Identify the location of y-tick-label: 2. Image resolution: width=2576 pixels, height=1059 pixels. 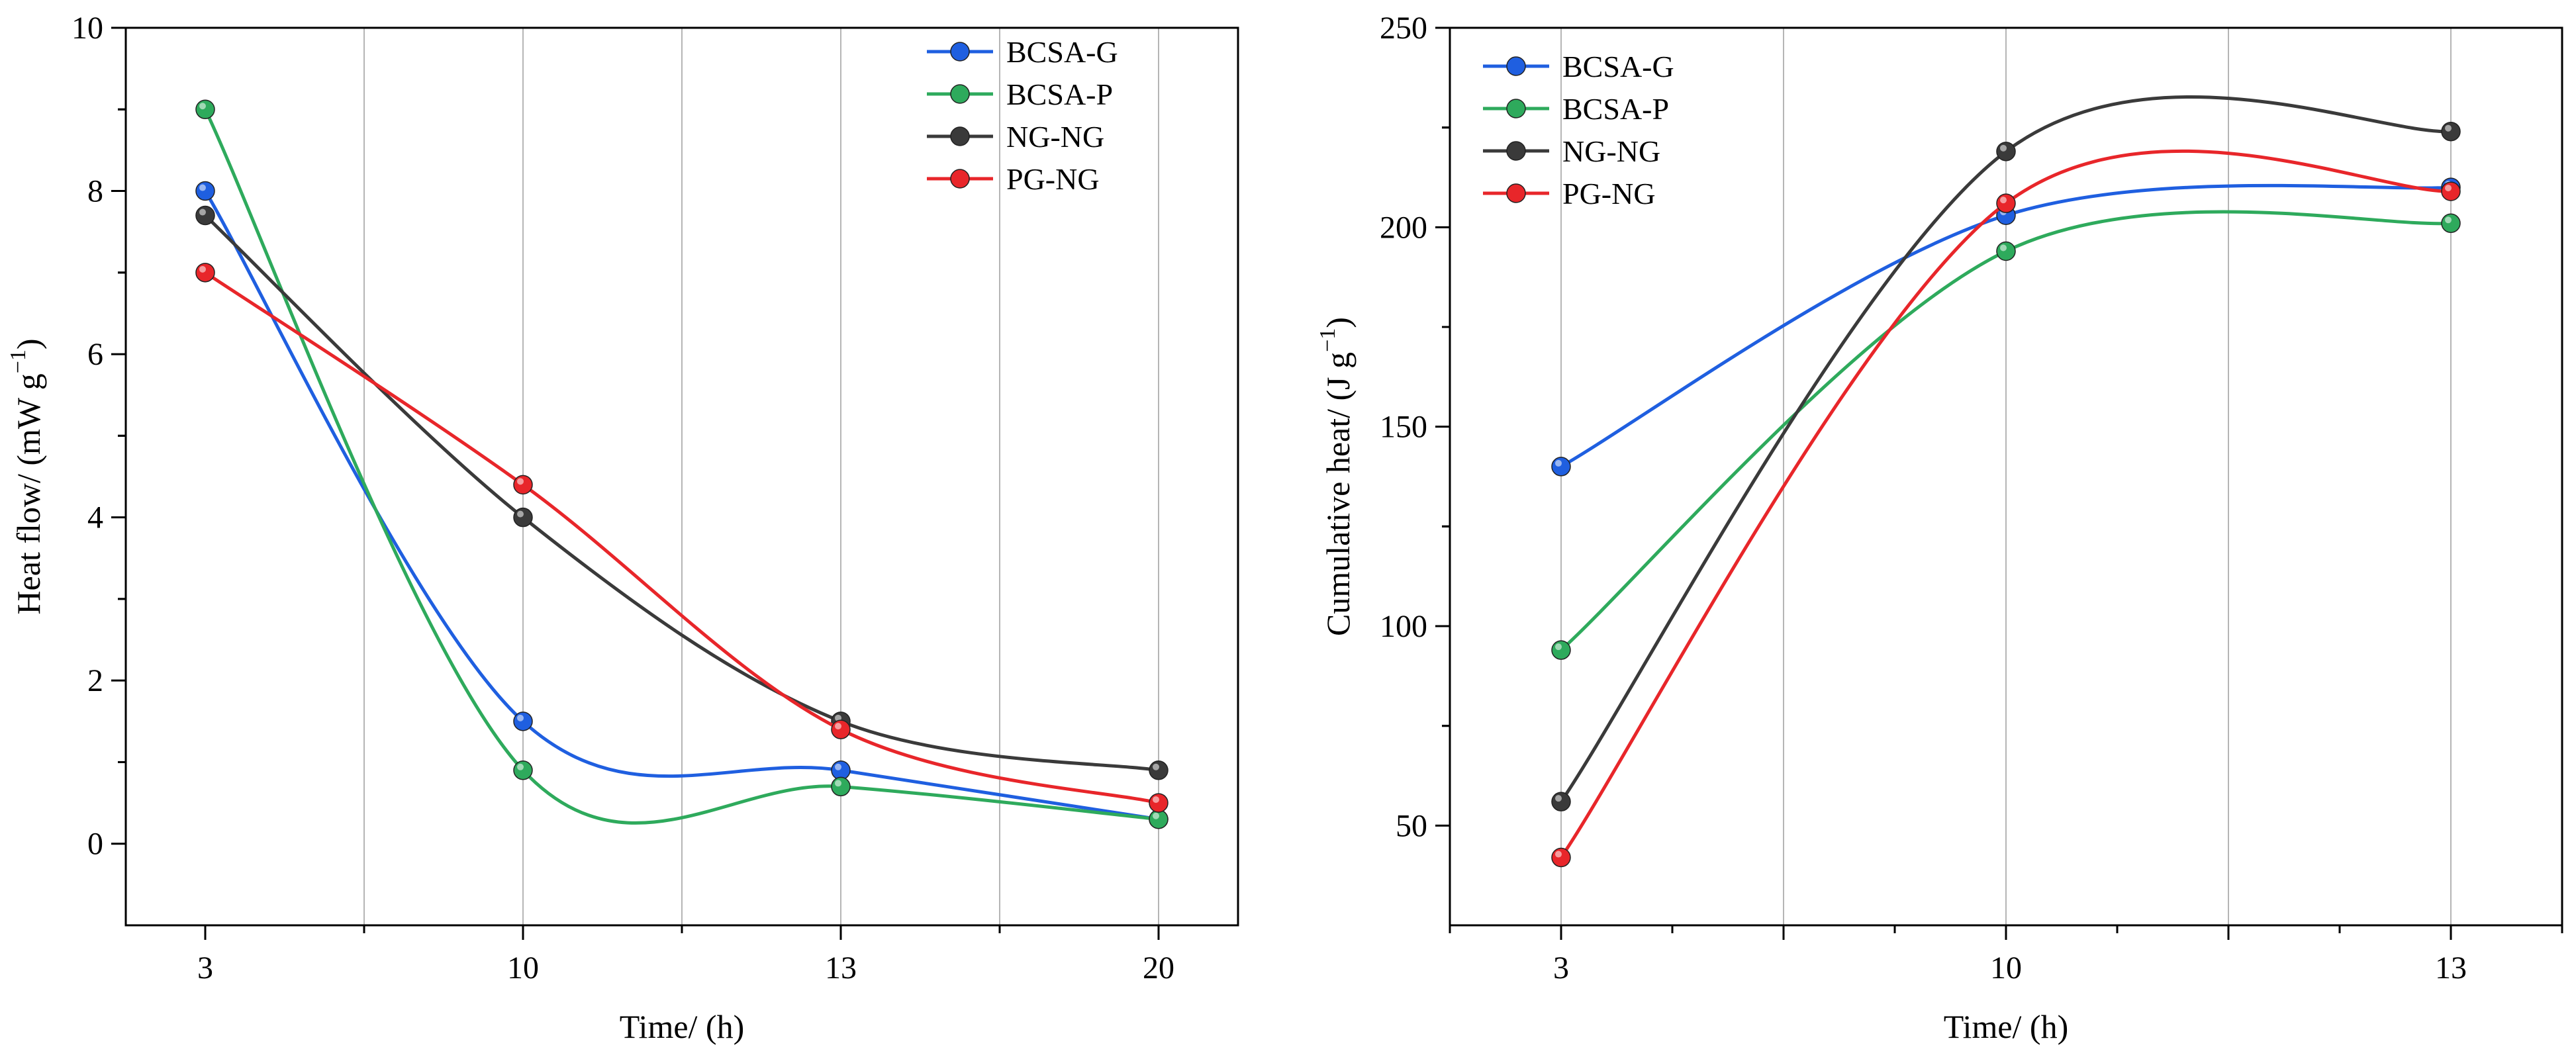
(95, 681).